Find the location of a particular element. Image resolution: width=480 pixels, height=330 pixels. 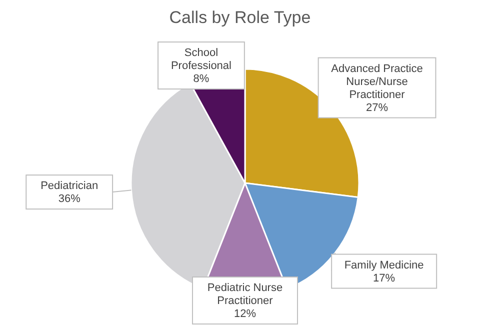

data-label: 17% is located at coordinates (384, 278).